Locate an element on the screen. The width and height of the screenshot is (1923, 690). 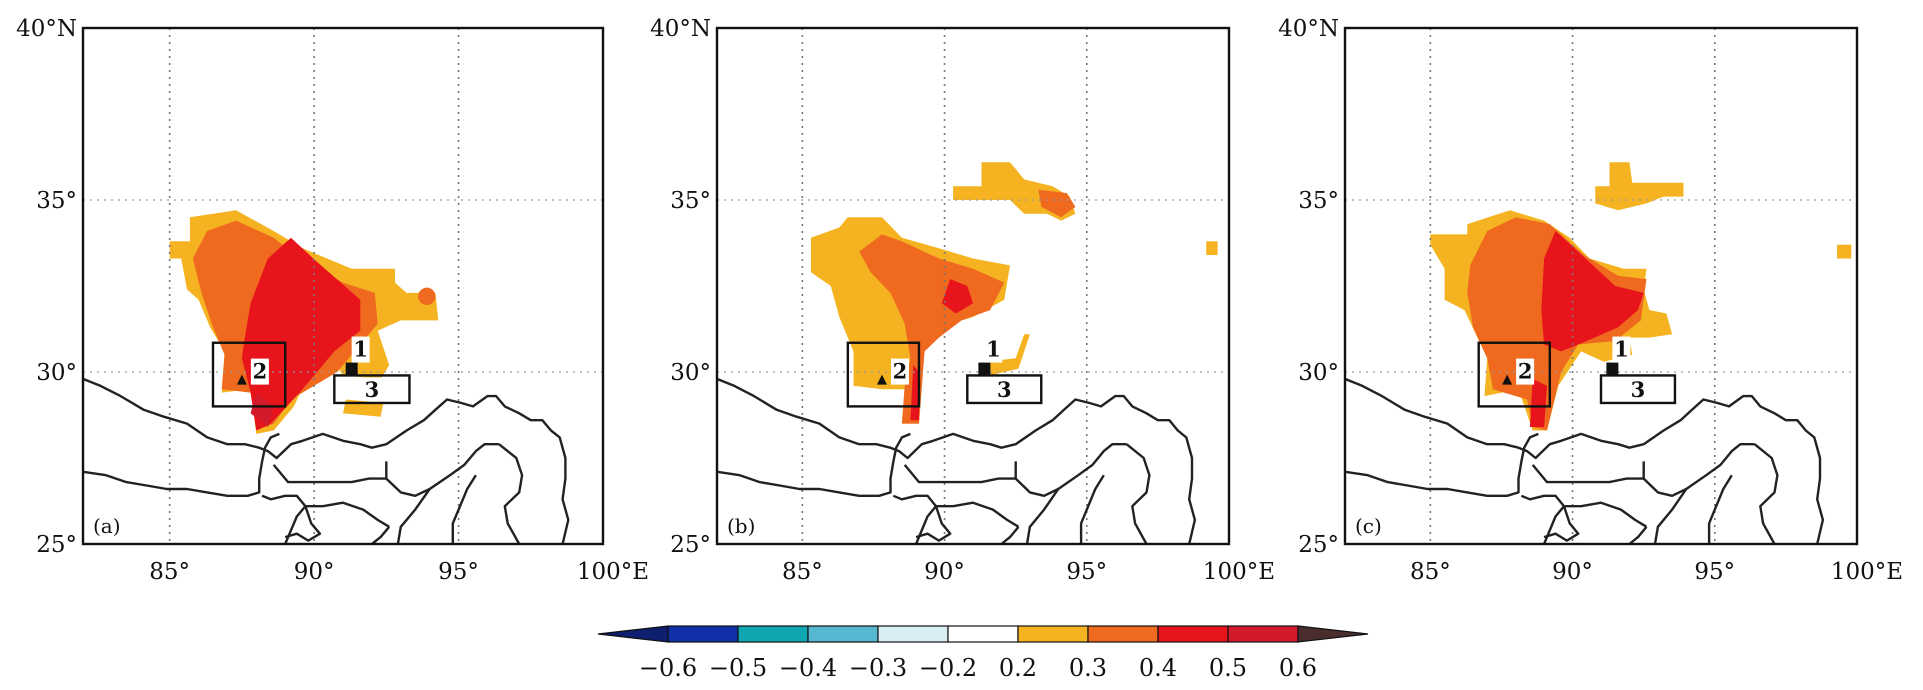
panel-label: (c) is located at coordinates (1368, 526).